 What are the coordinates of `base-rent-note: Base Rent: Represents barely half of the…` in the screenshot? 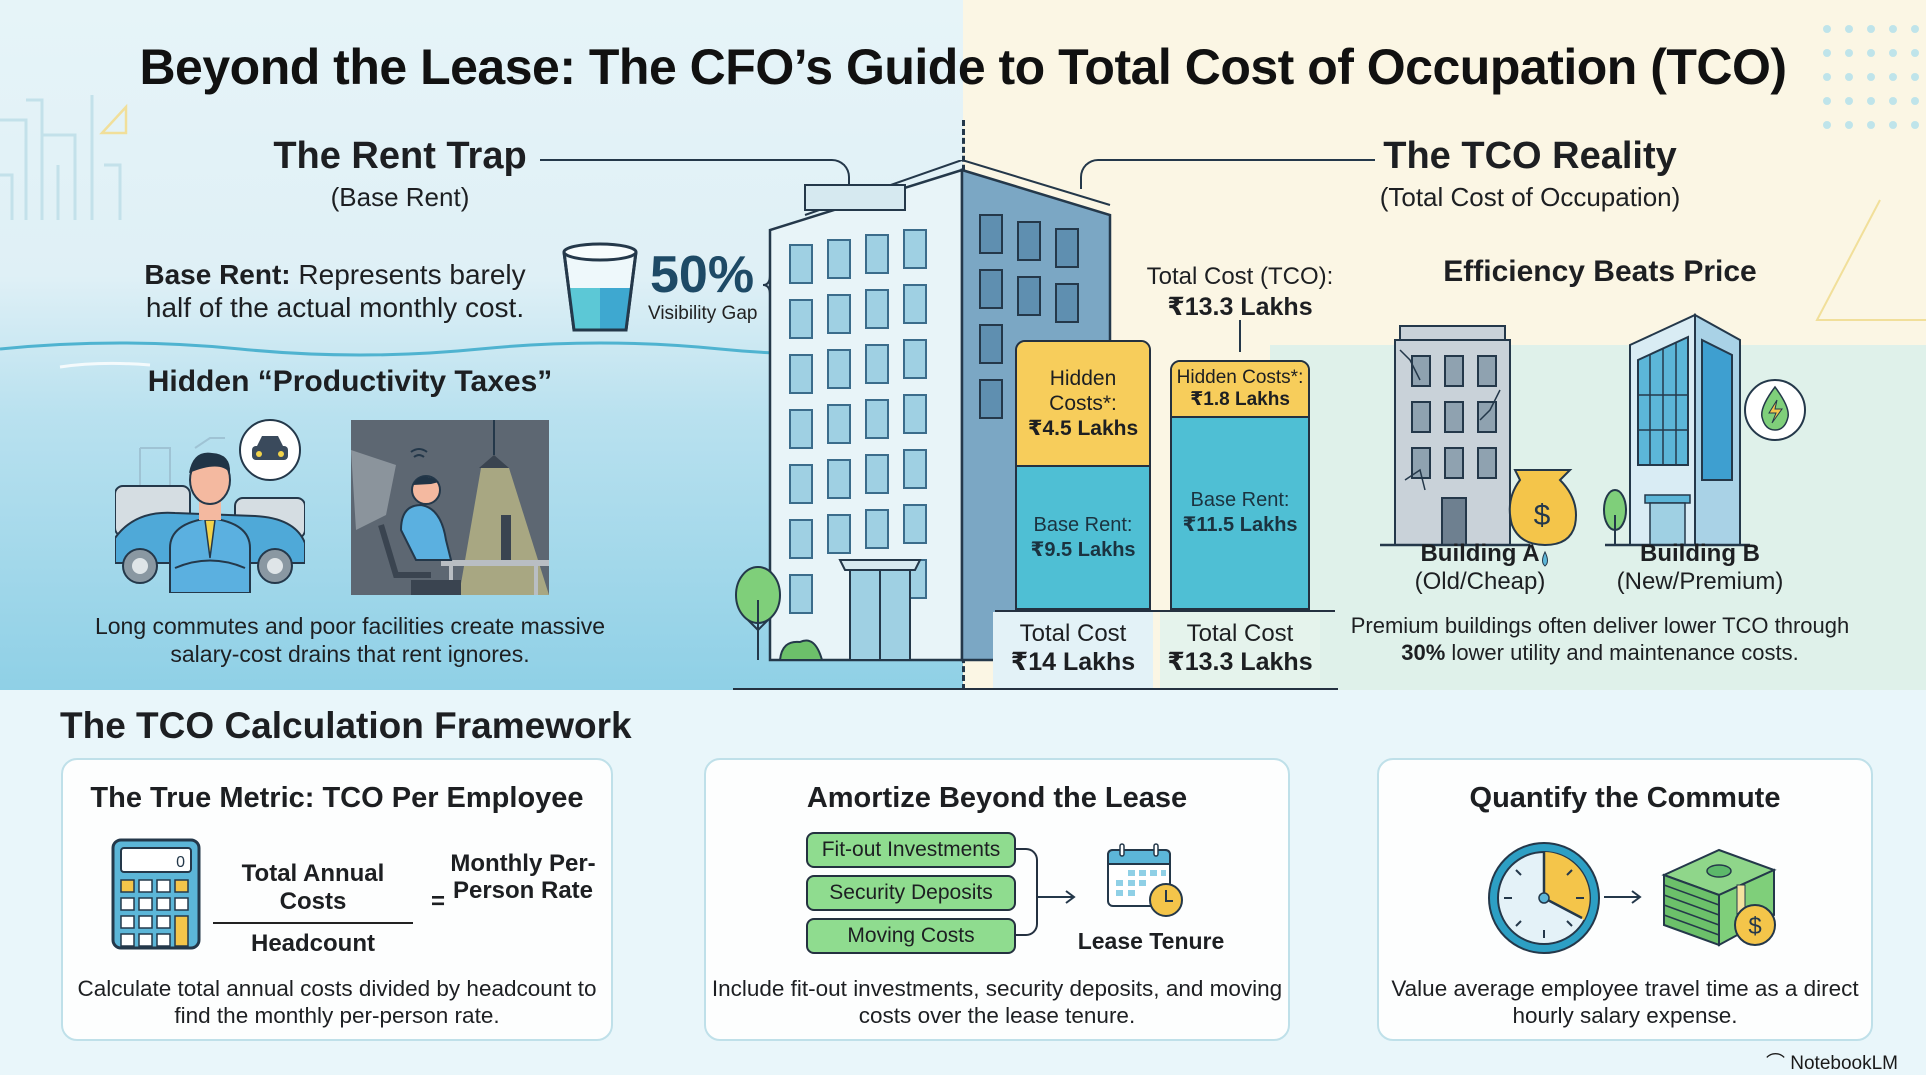 It's located at (335, 291).